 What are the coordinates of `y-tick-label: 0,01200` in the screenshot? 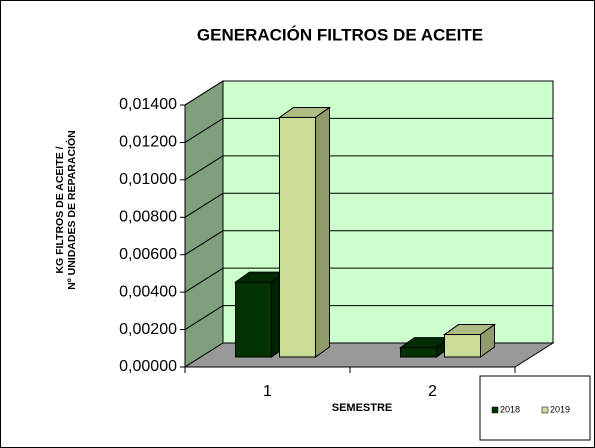 It's located at (148, 142).